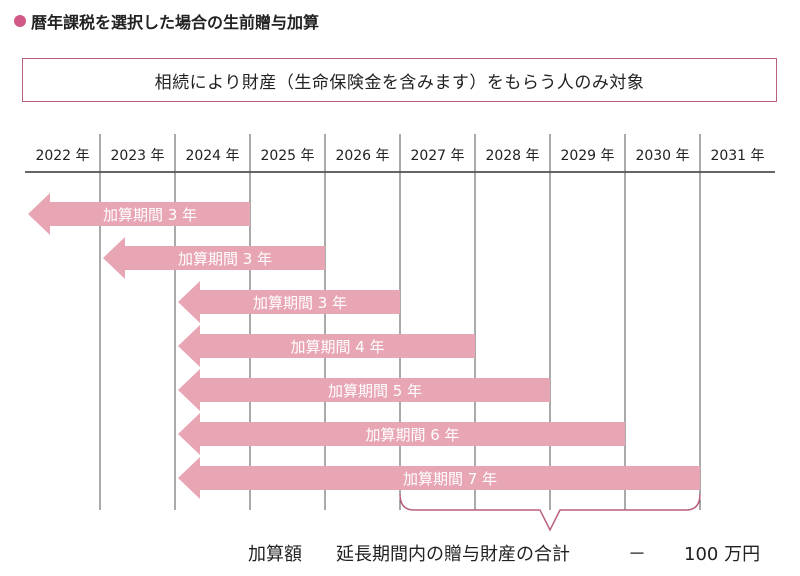 The image size is (800, 576). What do you see at coordinates (412, 435) in the screenshot?
I see `period-arrow-label: 加算期間 6 年` at bounding box center [412, 435].